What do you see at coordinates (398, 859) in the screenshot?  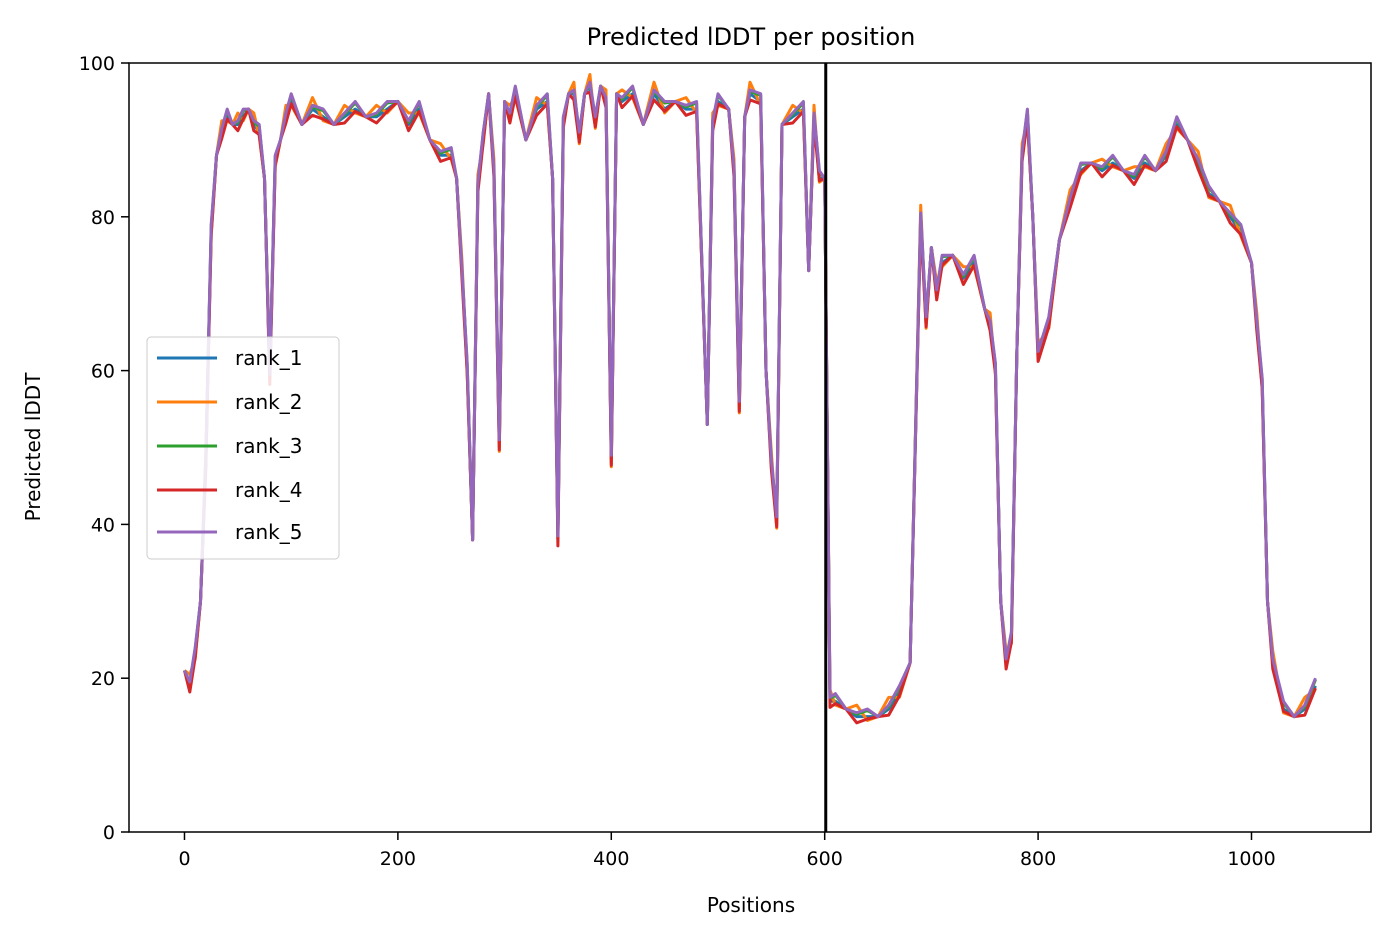 I see `x-tick-label: 200` at bounding box center [398, 859].